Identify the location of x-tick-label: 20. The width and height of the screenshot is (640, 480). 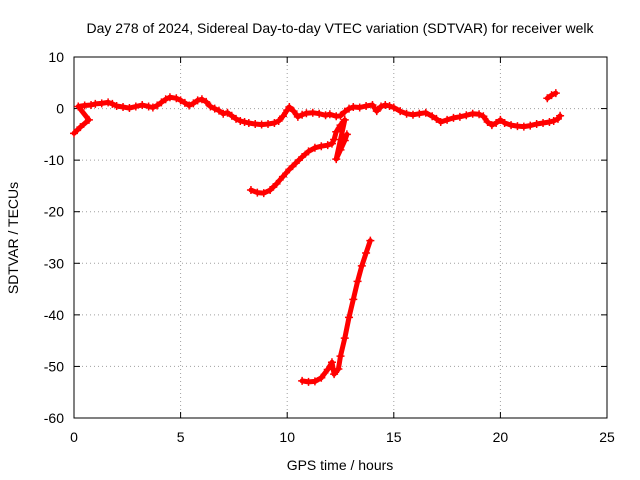
(501, 437).